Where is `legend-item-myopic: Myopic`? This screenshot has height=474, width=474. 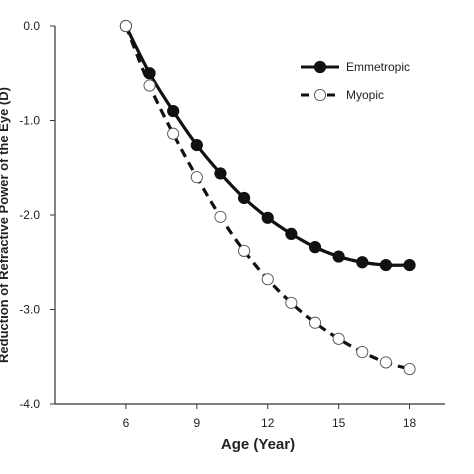 legend-item-myopic: Myopic is located at coordinates (342, 95).